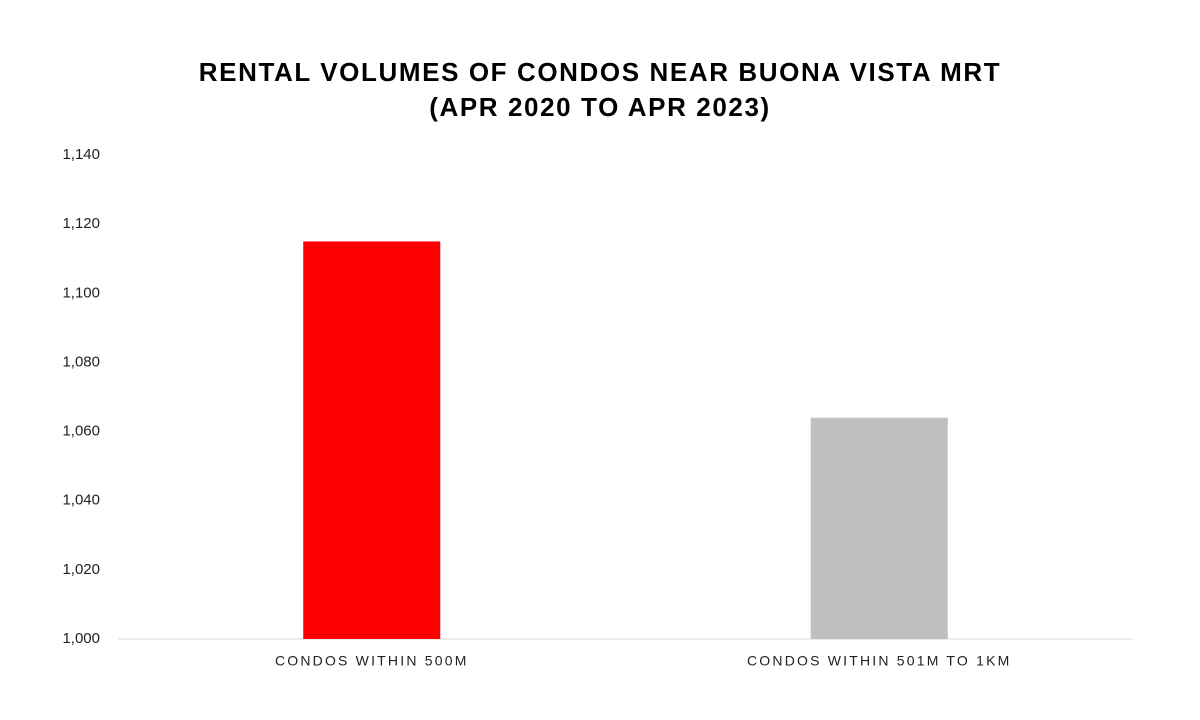 This screenshot has height=720, width=1200. What do you see at coordinates (81, 292) in the screenshot?
I see `y-tick-label: 1,100` at bounding box center [81, 292].